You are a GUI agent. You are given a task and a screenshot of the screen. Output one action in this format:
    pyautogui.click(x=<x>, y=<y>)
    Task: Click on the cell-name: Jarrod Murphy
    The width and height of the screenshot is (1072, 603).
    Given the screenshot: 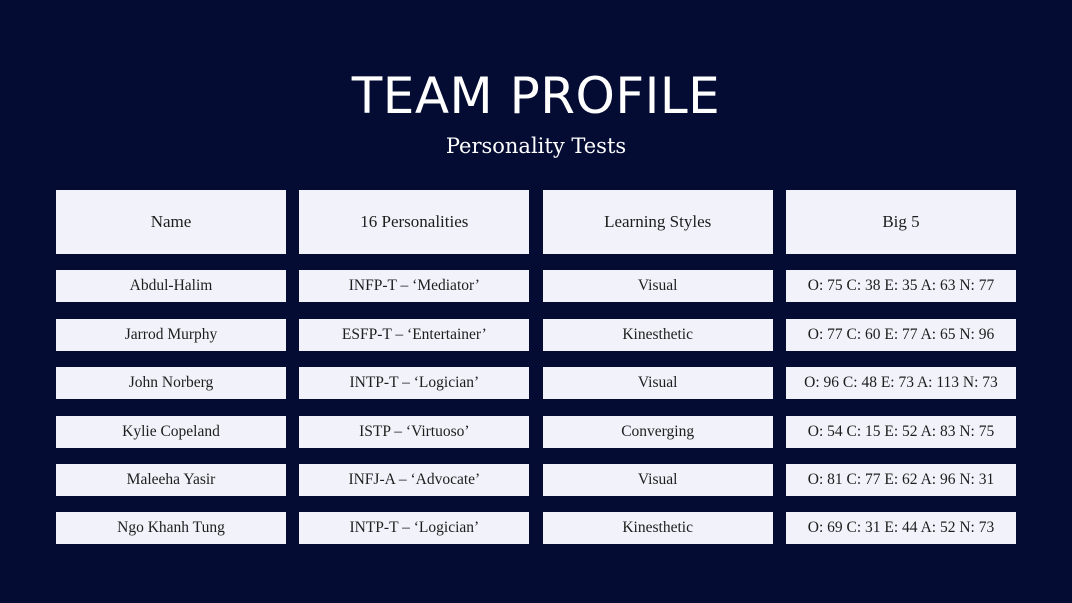 What is the action you would take?
    pyautogui.click(x=171, y=334)
    